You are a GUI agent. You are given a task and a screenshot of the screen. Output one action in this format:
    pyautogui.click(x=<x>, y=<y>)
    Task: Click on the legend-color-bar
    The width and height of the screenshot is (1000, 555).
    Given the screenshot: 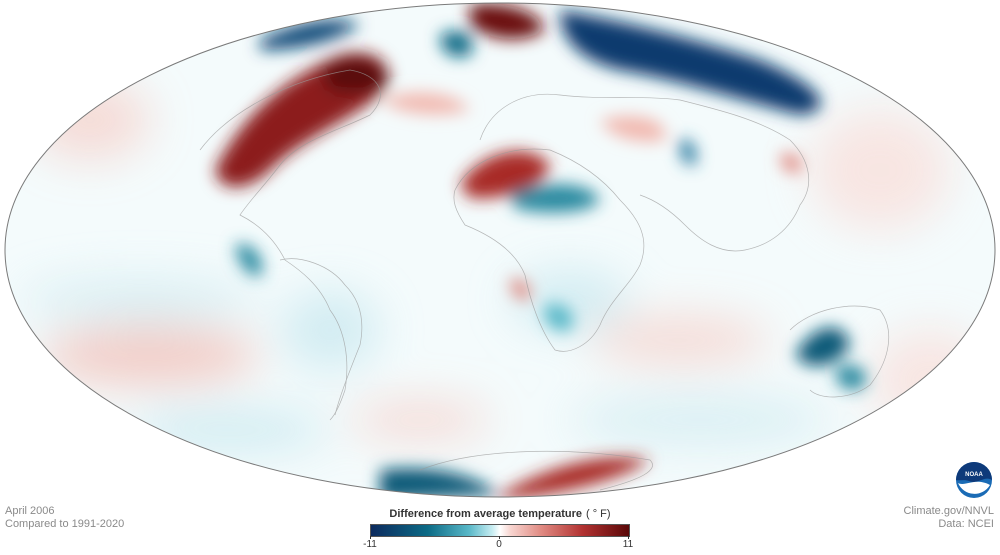 What is the action you would take?
    pyautogui.click(x=500, y=530)
    